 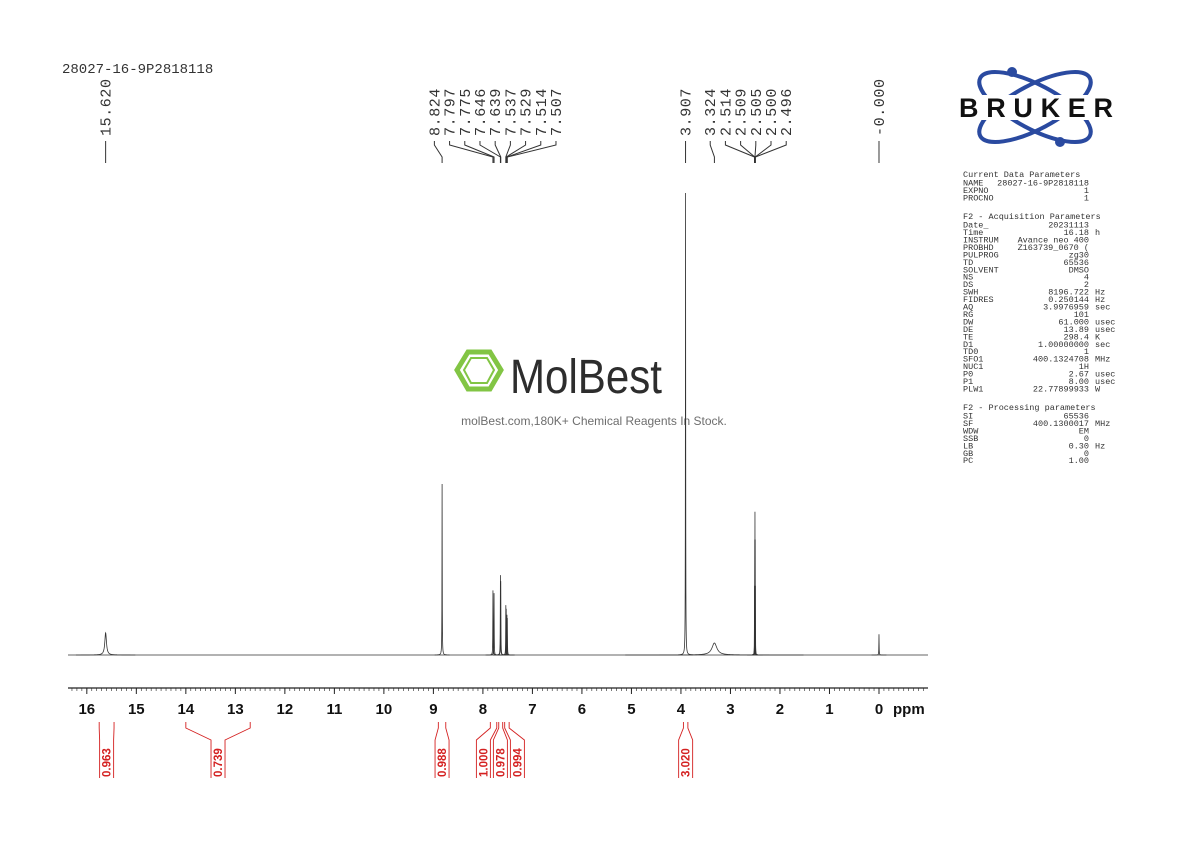 I want to click on parameter-name: SI, so click(x=968, y=417).